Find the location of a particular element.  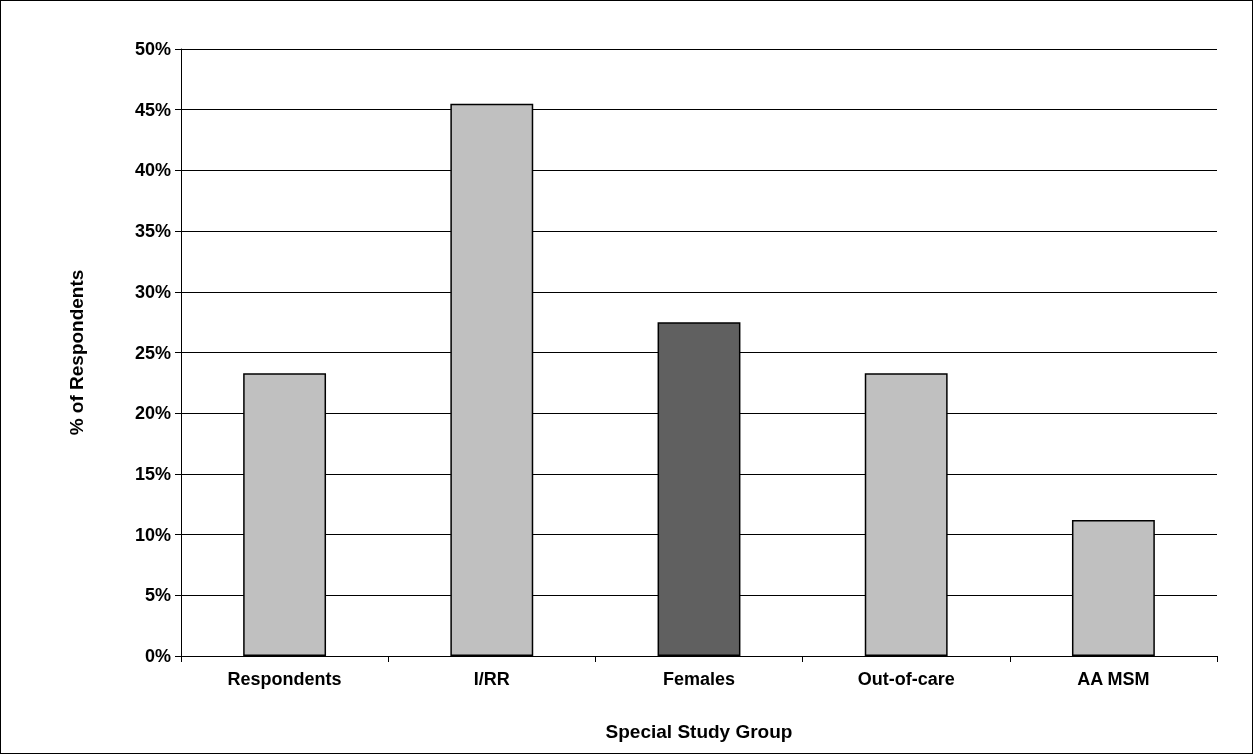

y-tick-label: 40% is located at coordinates (152, 170).